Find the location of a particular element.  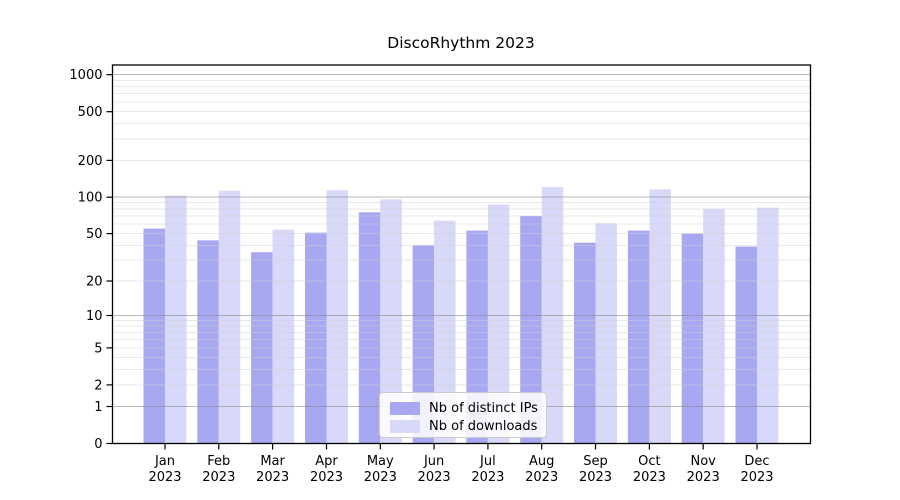

y-tick-label: 5 is located at coordinates (98, 348).